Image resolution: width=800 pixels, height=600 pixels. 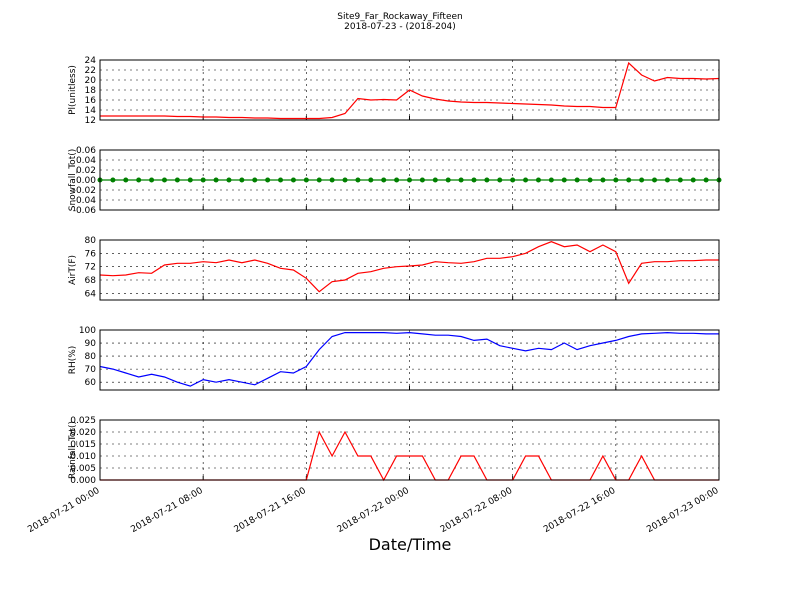 What do you see at coordinates (166, 510) in the screenshot?
I see `x-tick-label: 2018-07-21 08:00` at bounding box center [166, 510].